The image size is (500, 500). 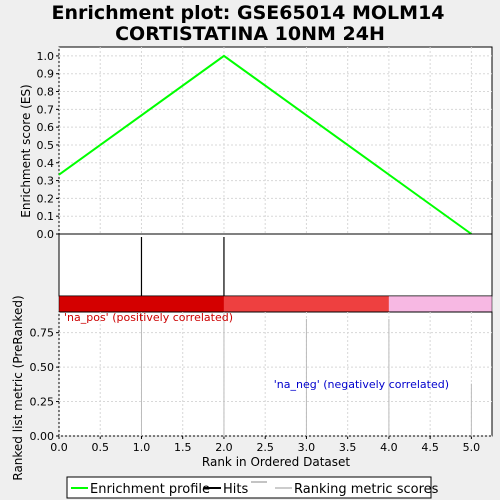 What do you see at coordinates (150, 489) in the screenshot?
I see `legend-label-0: Enrichment profile` at bounding box center [150, 489].